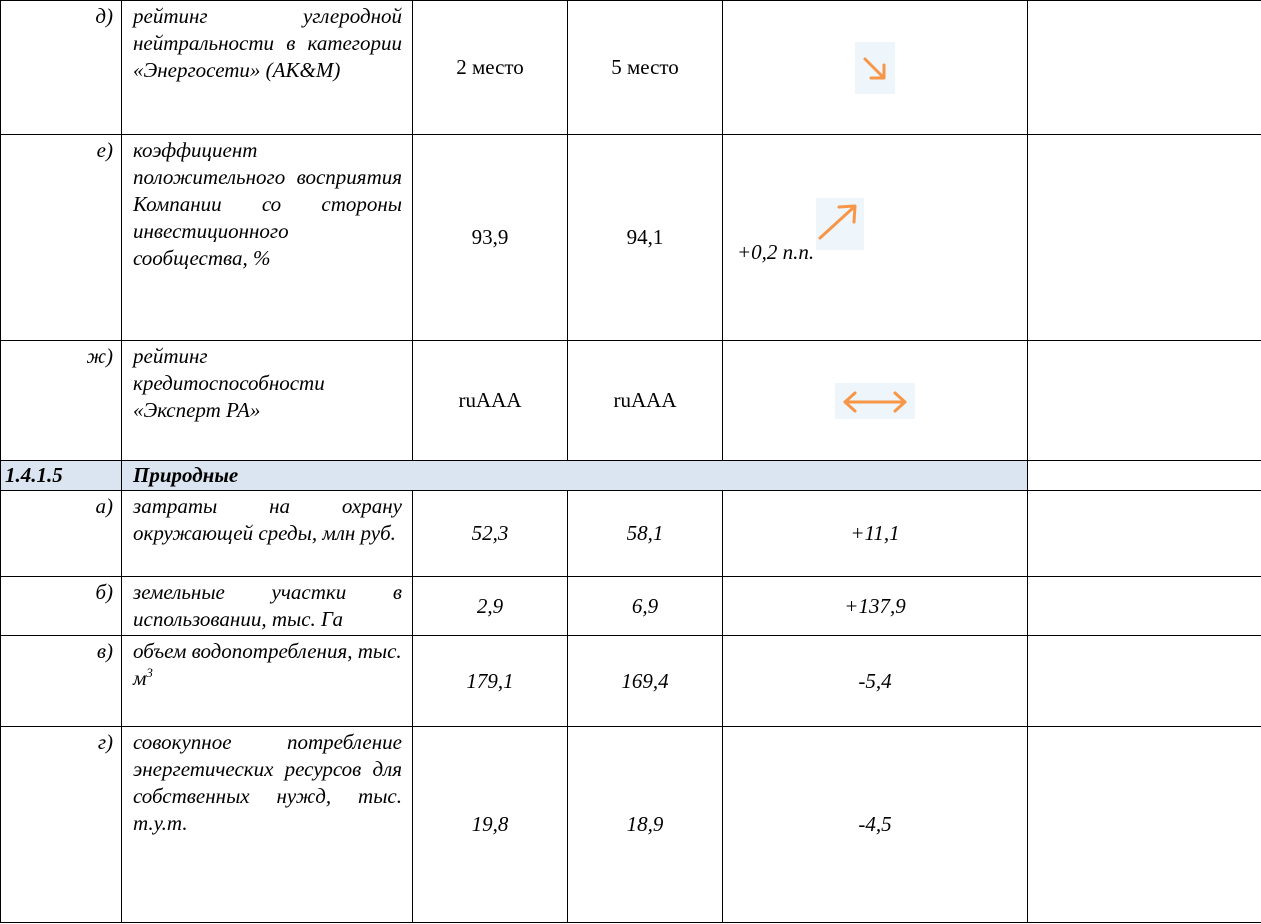 The width and height of the screenshot is (1261, 924). I want to click on section-title: Природные, so click(574, 475).